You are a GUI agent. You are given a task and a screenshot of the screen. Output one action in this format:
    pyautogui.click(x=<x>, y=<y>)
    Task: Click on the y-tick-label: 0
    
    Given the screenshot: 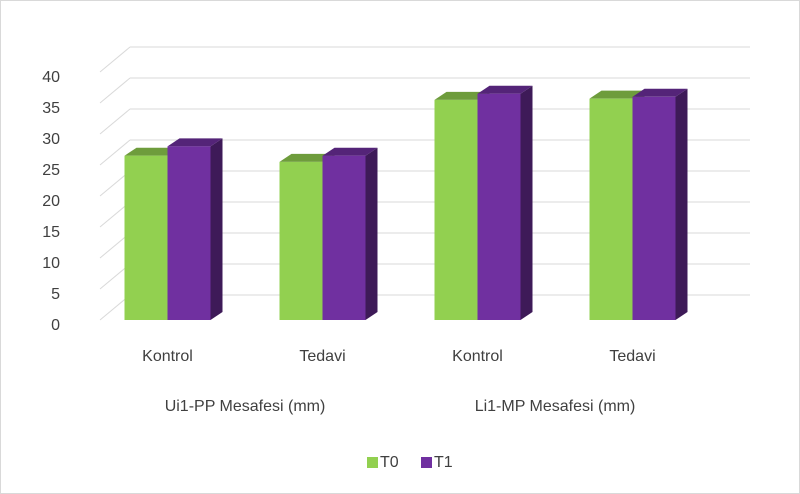 What is the action you would take?
    pyautogui.click(x=55, y=325)
    